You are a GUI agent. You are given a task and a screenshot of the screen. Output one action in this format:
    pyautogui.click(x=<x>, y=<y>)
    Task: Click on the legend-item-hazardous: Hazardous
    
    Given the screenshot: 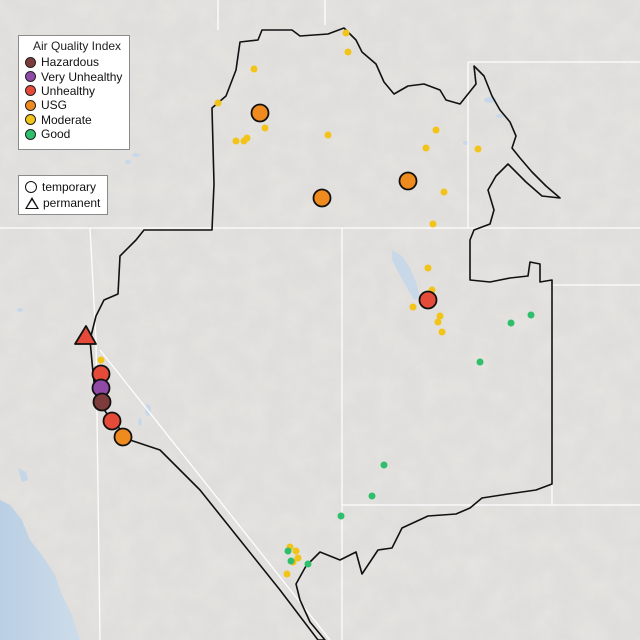 What is the action you would take?
    pyautogui.click(x=74, y=62)
    